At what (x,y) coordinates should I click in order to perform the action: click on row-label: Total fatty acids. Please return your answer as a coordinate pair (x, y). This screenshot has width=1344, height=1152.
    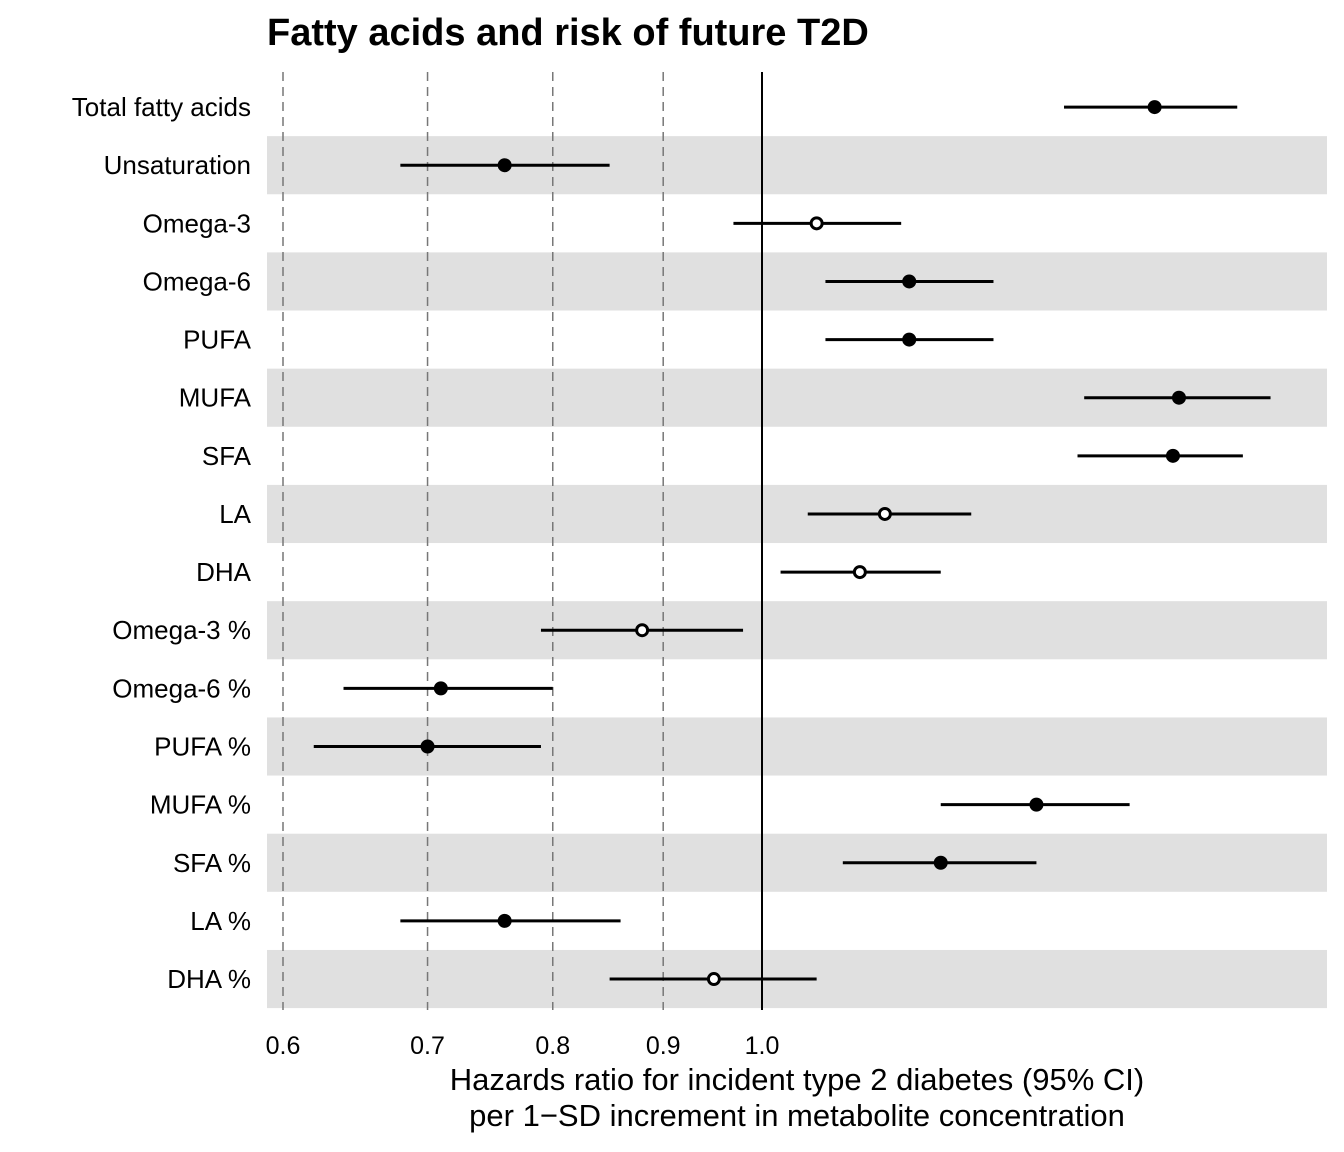
    Looking at the image, I should click on (161, 107).